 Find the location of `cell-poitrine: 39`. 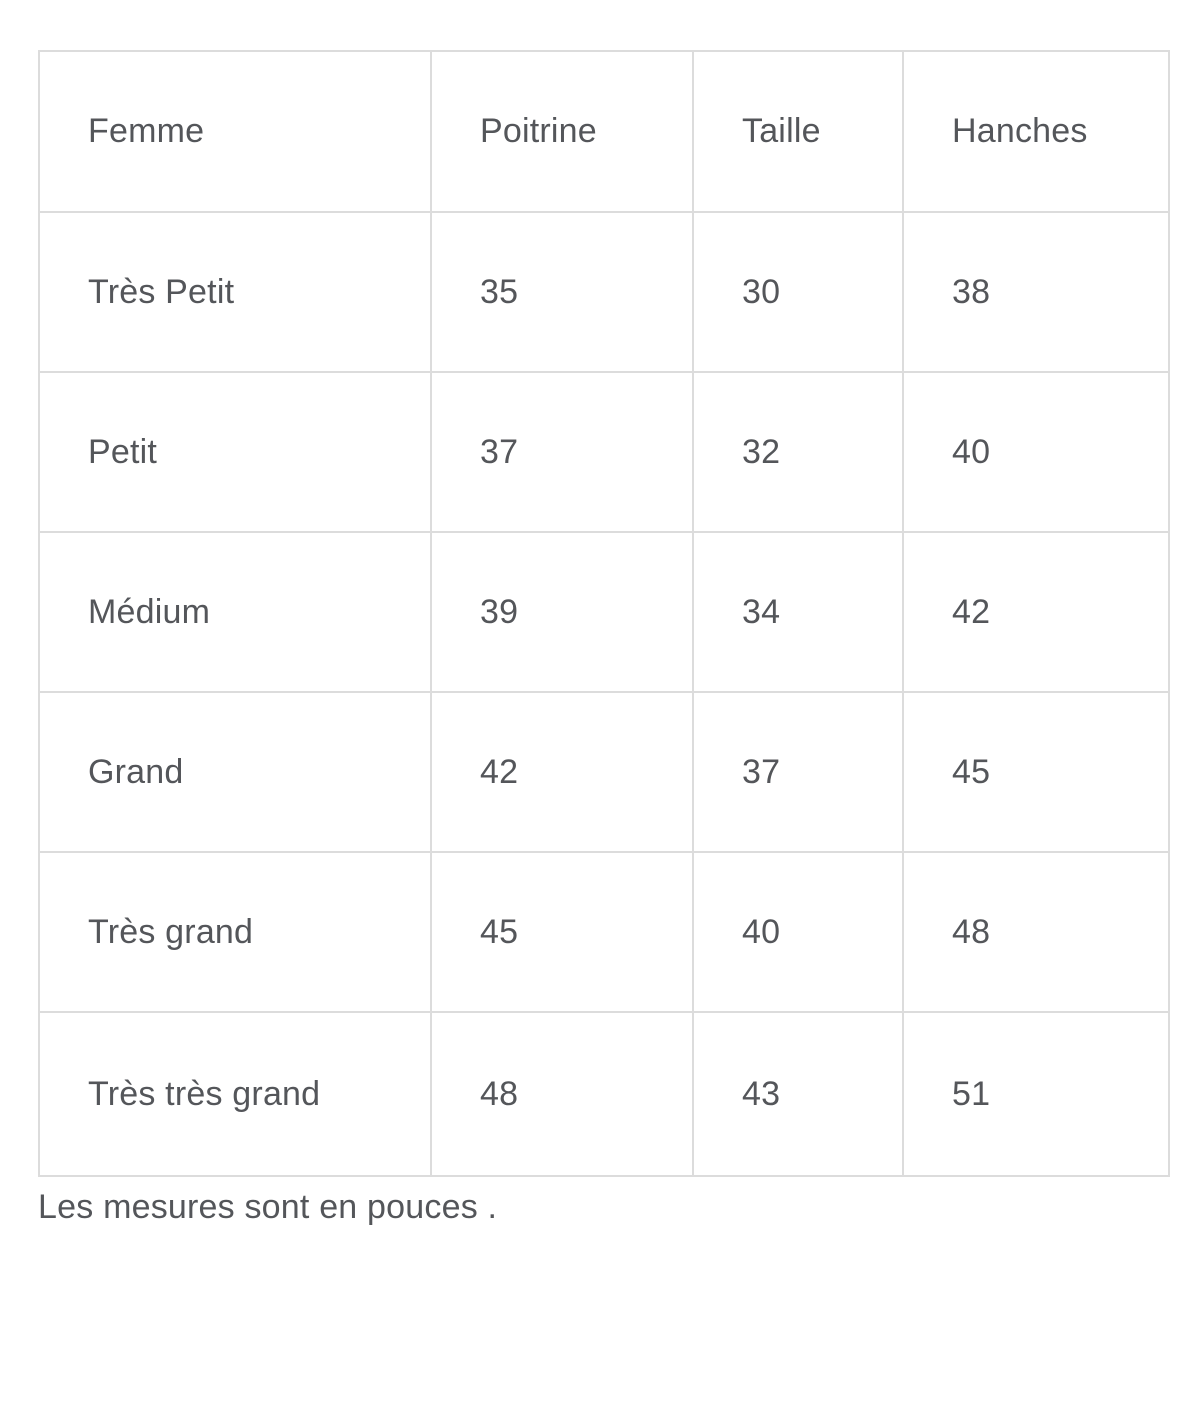

cell-poitrine: 39 is located at coordinates (562, 612).